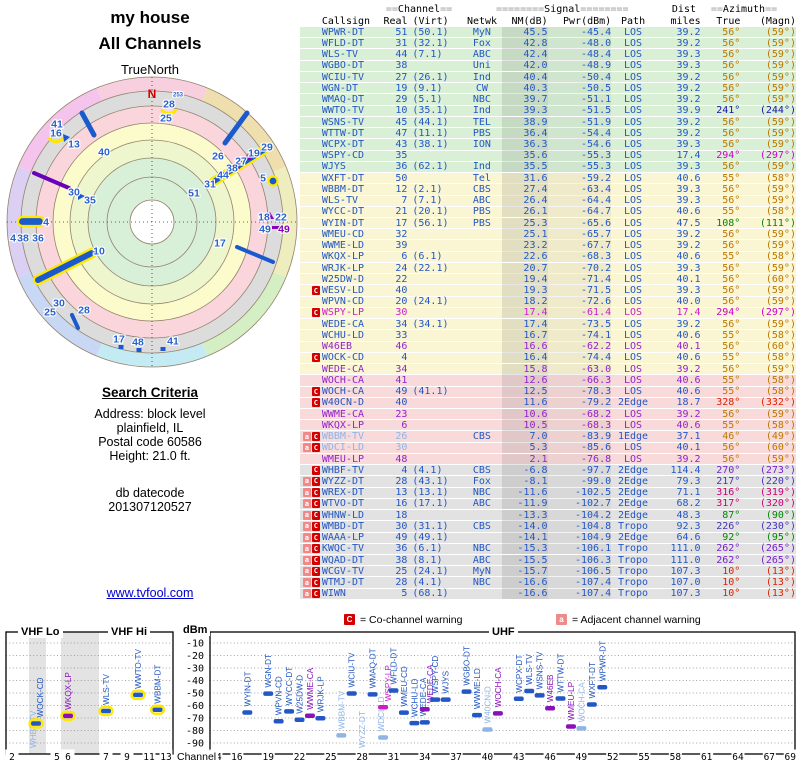 Image resolution: width=800 pixels, height=768 pixels. What do you see at coordinates (524, 223) in the screenshot?
I see `noise-margin: 25.3` at bounding box center [524, 223].